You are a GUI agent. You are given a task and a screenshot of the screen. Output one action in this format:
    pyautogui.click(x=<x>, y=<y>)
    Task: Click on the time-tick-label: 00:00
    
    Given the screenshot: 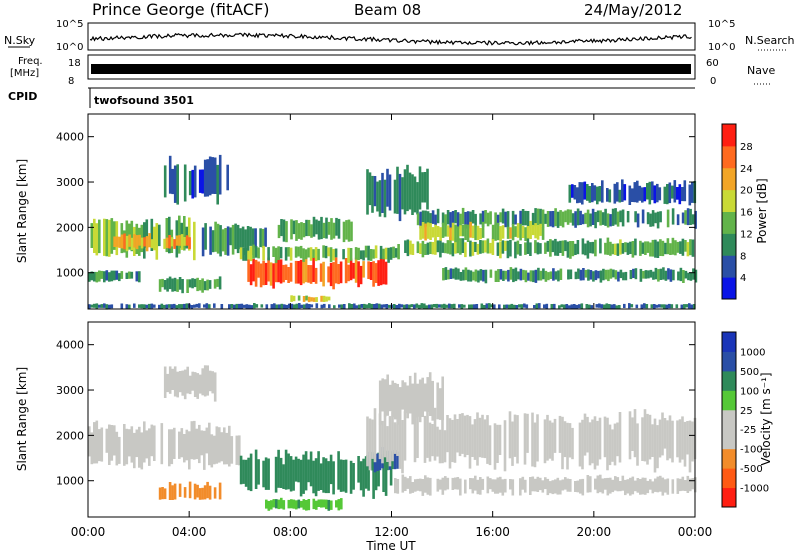 What is the action you would take?
    pyautogui.click(x=88, y=532)
    